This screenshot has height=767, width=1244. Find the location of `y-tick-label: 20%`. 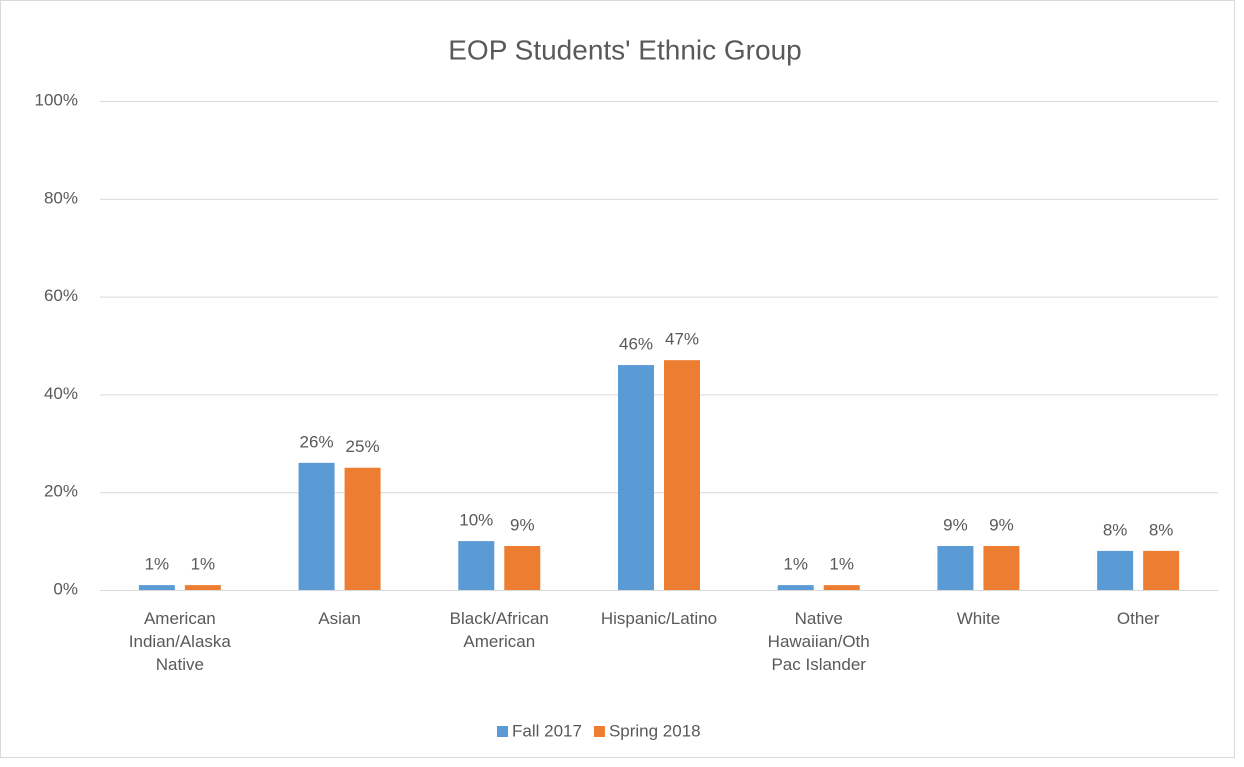

y-tick-label: 20% is located at coordinates (61, 491).